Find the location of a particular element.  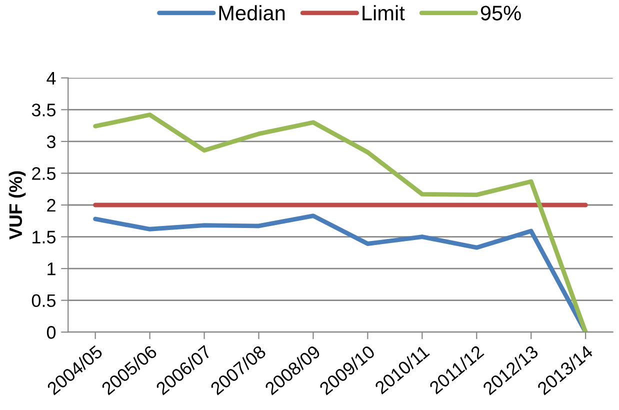

legend-label: 95% is located at coordinates (500, 13).